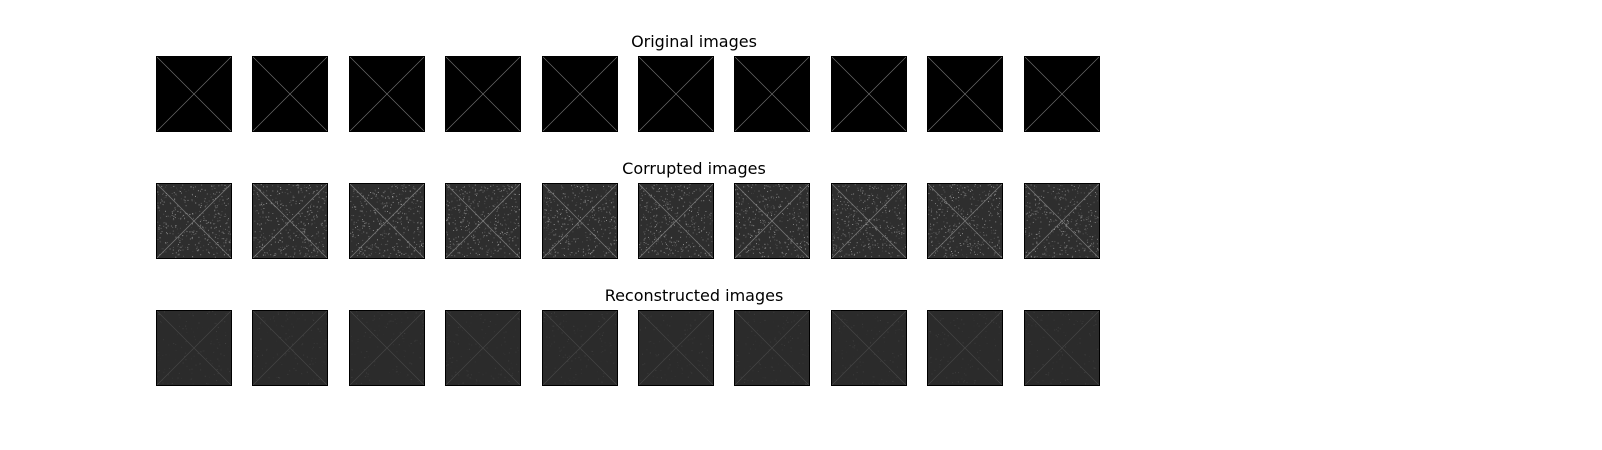  I want to click on image-tile-graphic, so click(579, 348).